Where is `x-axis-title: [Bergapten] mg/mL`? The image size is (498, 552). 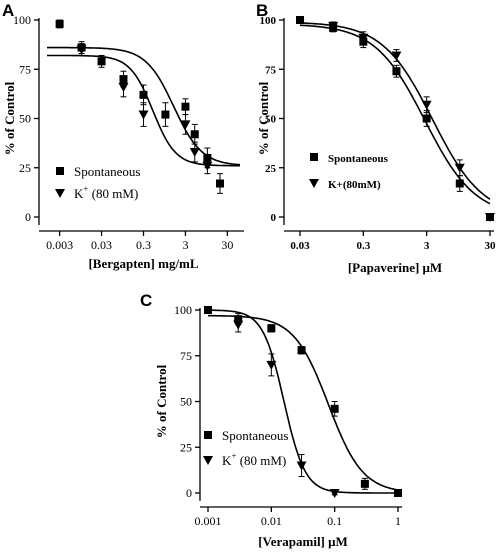
x-axis-title: [Bergapten] mg/mL is located at coordinates (143, 263).